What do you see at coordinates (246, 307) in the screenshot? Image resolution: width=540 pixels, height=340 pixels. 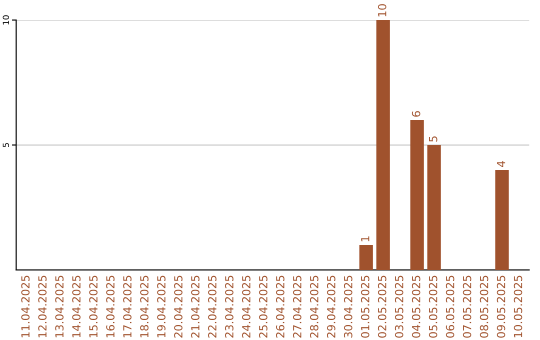 I see `x-tick-label: 24.04.2025` at bounding box center [246, 307].